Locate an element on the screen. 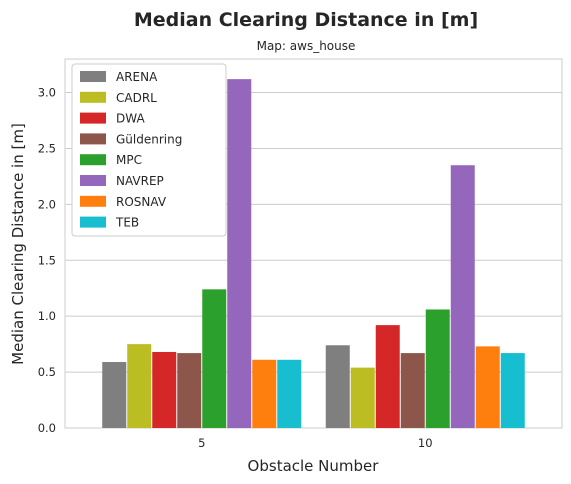 The image size is (571, 484). y-tick-label: 2.5 is located at coordinates (47, 148).